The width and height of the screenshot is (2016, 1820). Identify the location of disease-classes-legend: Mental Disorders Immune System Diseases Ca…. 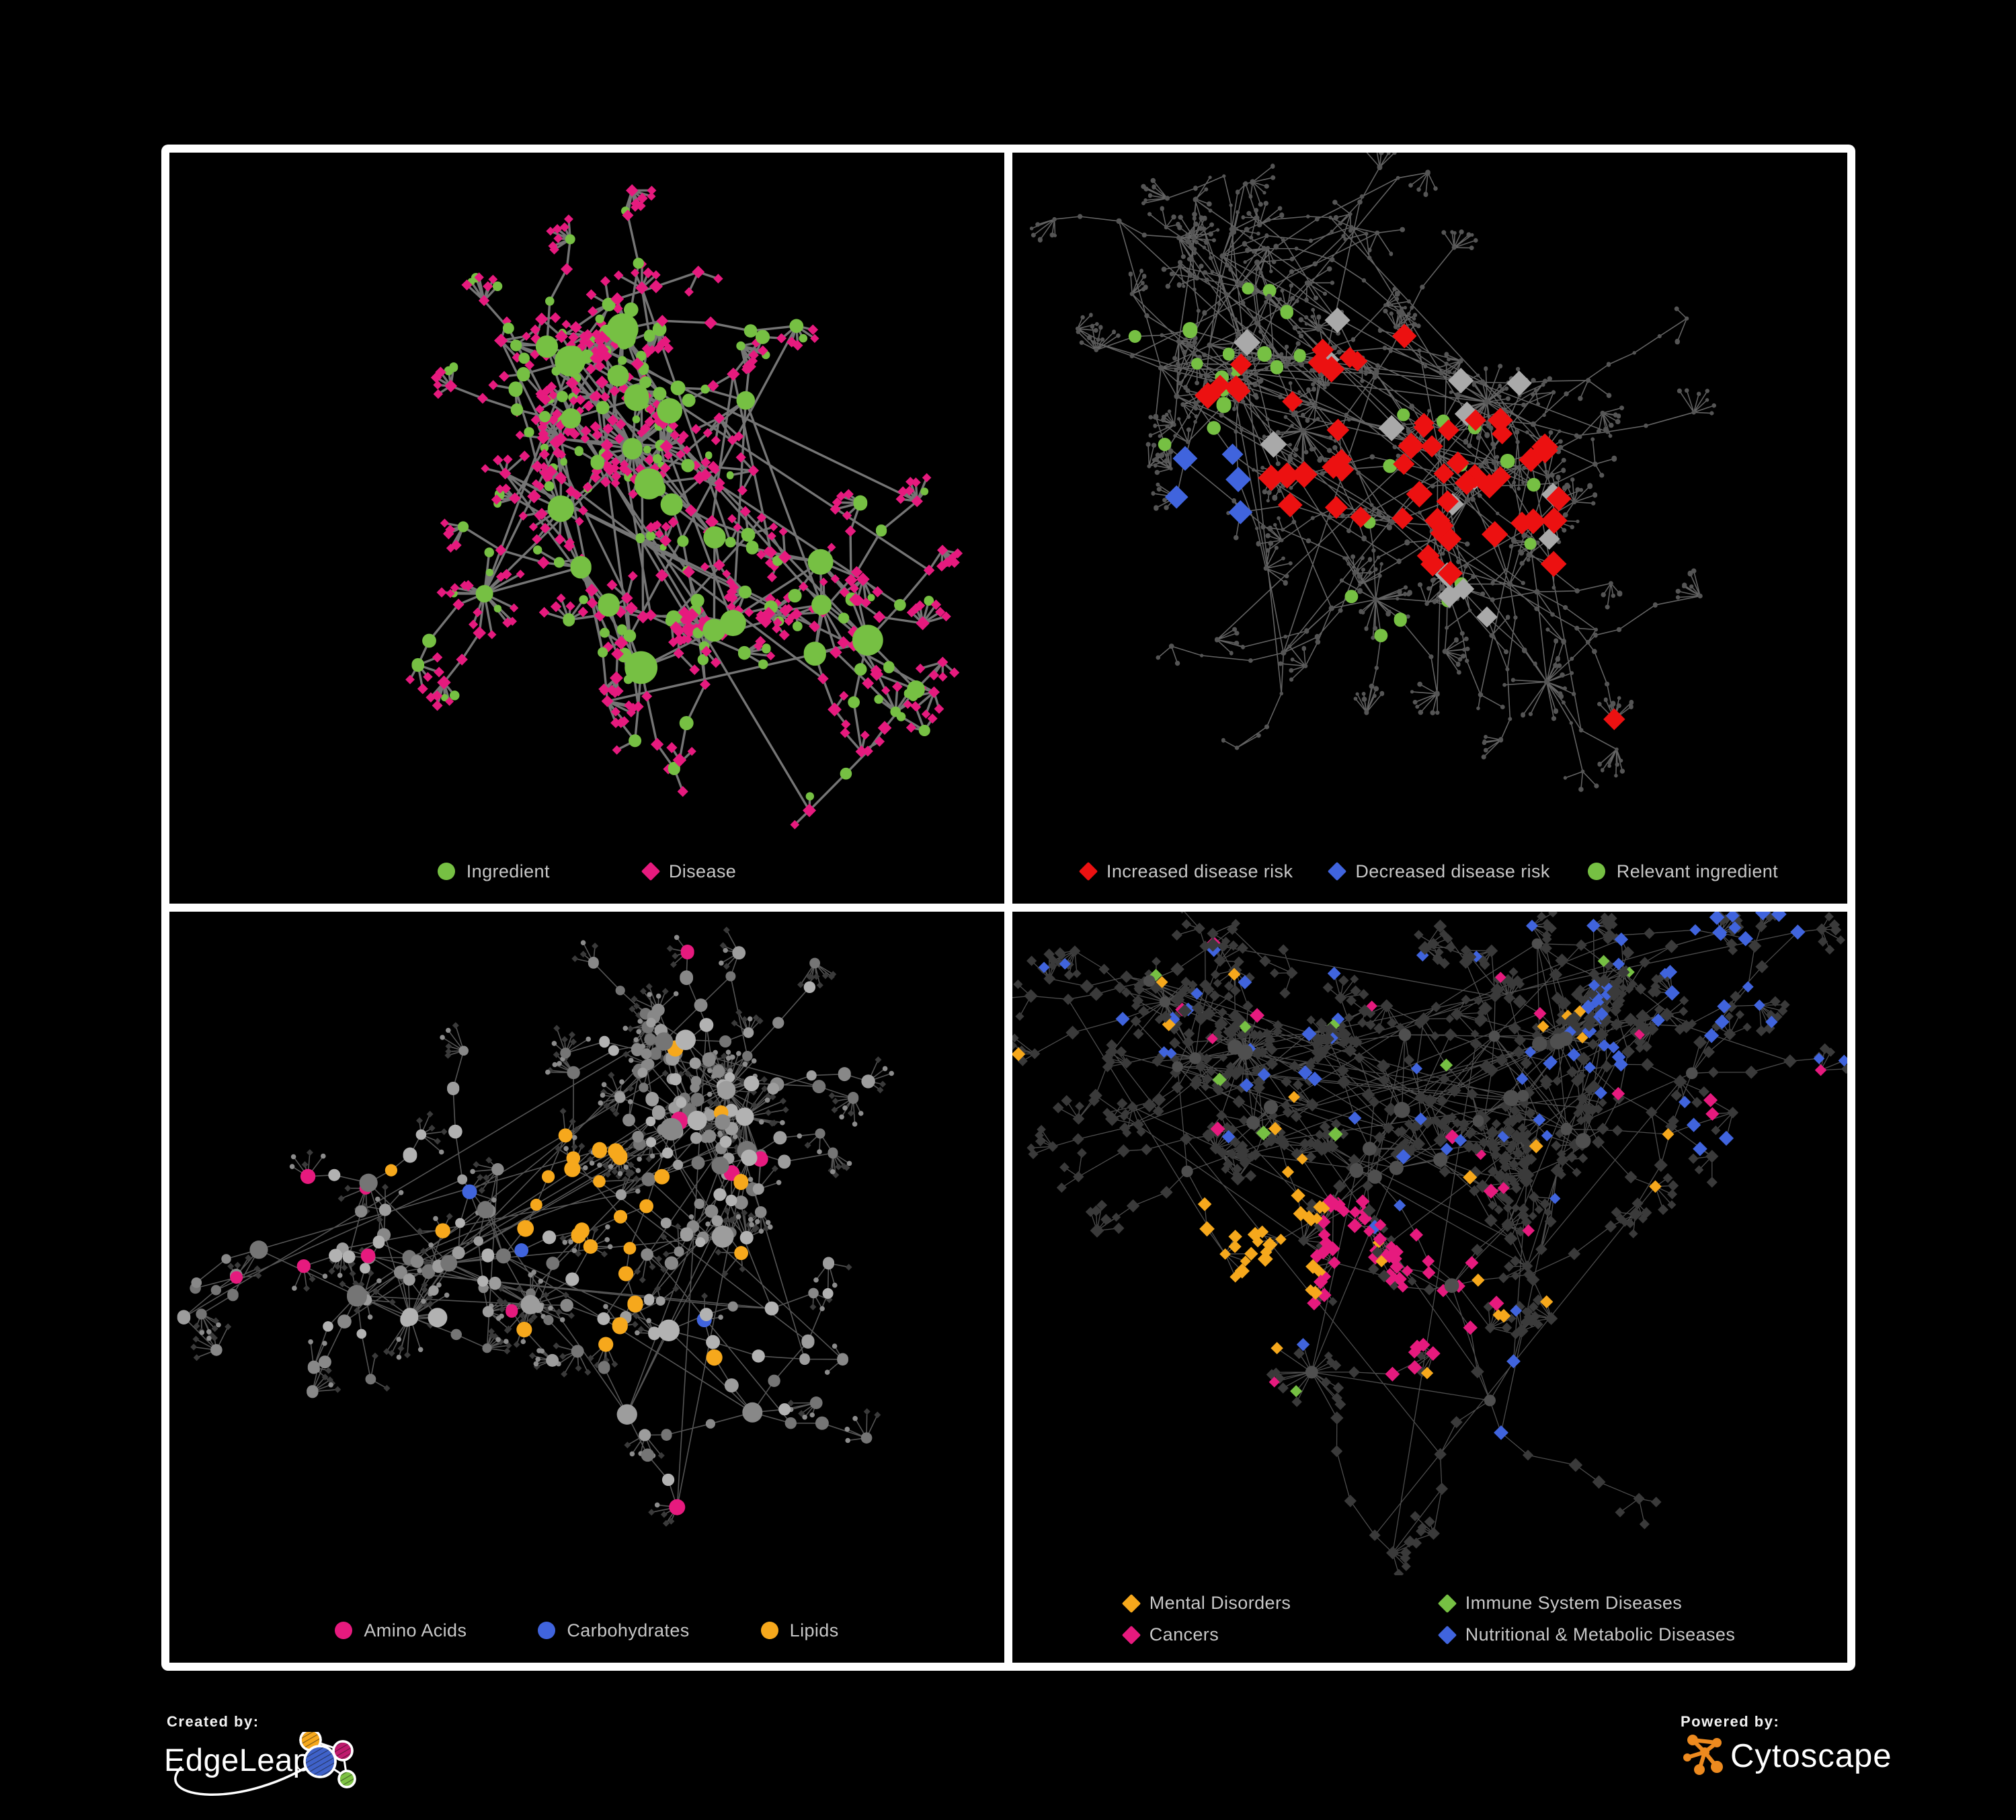
(1429, 1619).